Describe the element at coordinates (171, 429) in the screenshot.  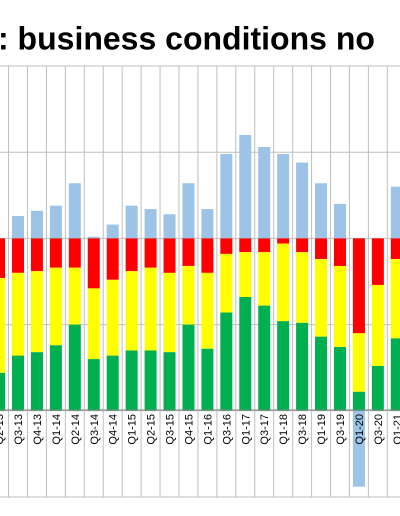
I see `x-tick-label: Q3-15` at that location.